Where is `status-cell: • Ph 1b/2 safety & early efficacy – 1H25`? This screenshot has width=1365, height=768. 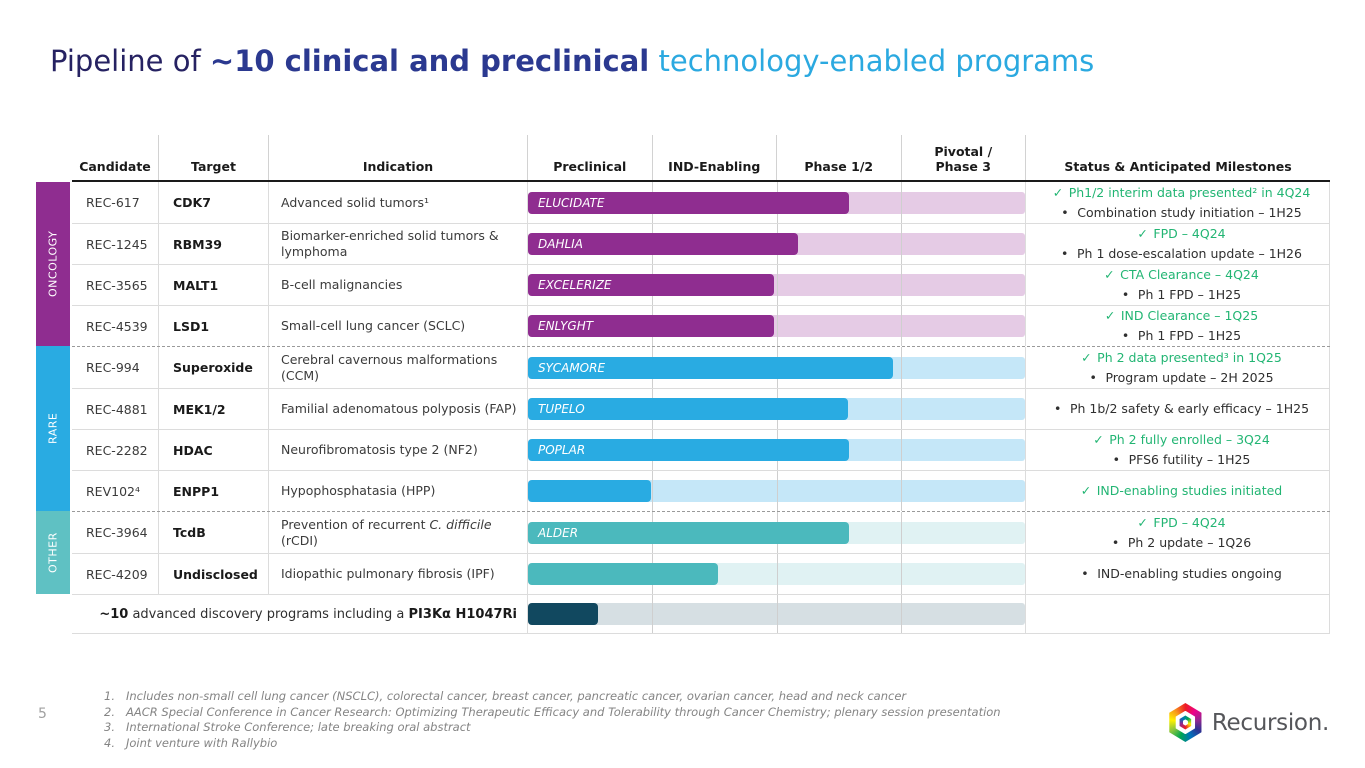 status-cell: • Ph 1b/2 safety & early efficacy – 1H25 is located at coordinates (1177, 409).